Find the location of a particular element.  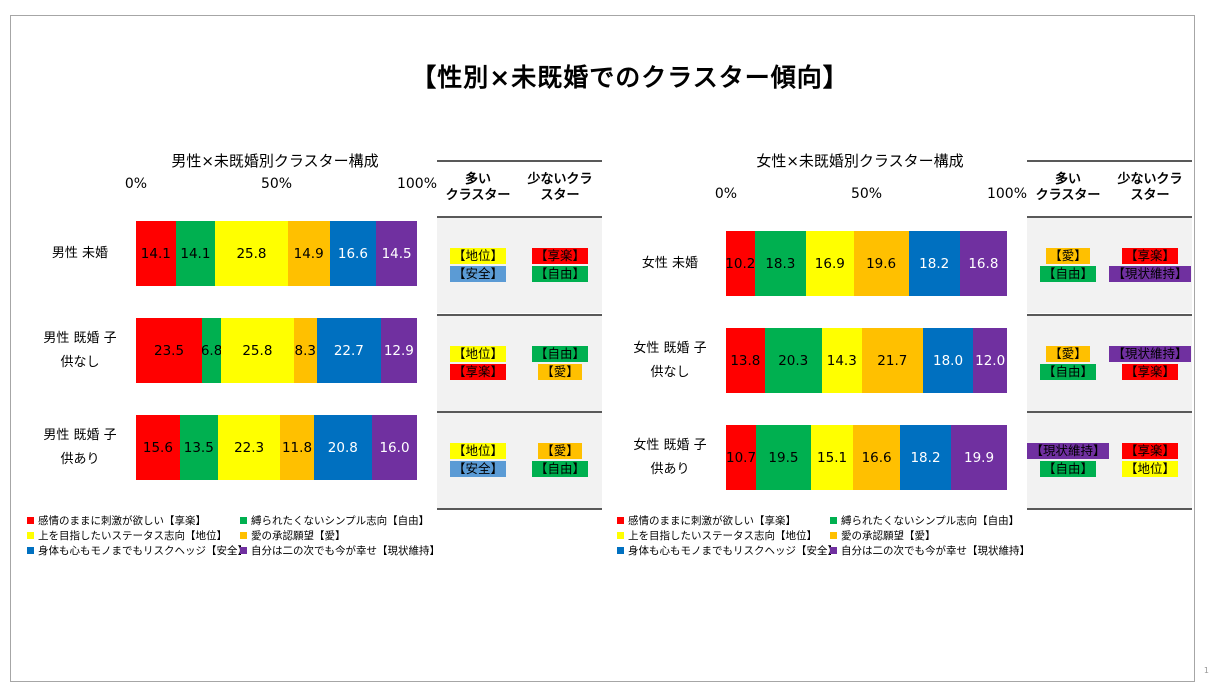

bar-segment-chii: 14.3 is located at coordinates (841, 360).